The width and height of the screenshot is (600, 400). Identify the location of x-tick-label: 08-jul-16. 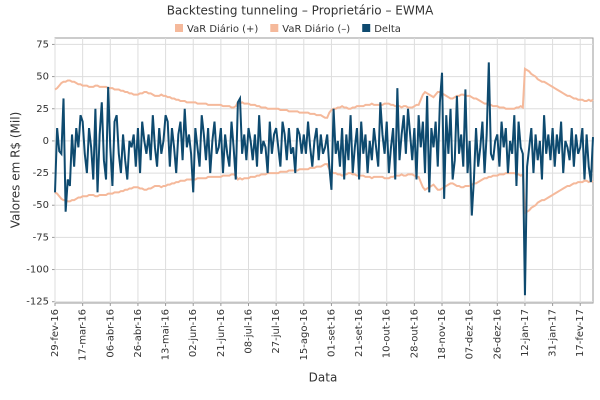
(249, 331).